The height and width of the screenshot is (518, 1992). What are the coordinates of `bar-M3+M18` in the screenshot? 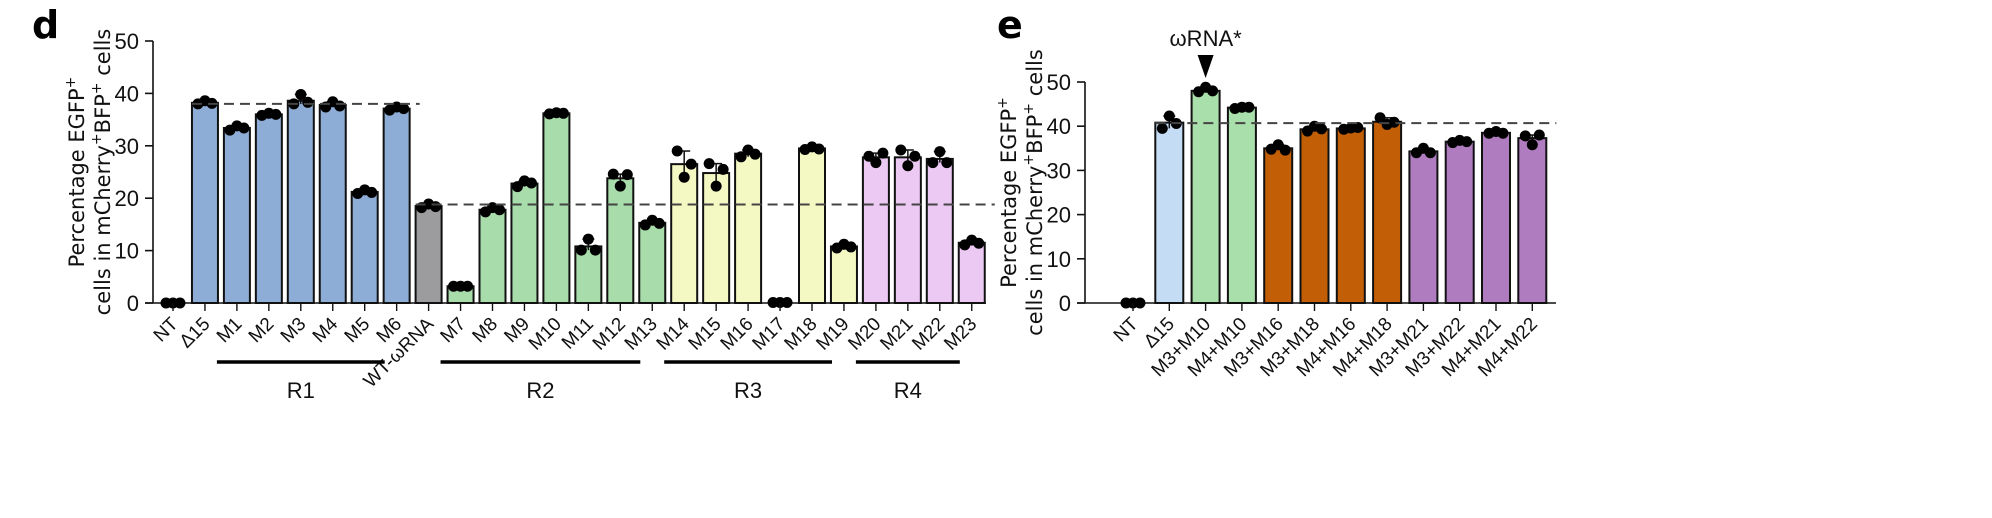 It's located at (1314, 216).